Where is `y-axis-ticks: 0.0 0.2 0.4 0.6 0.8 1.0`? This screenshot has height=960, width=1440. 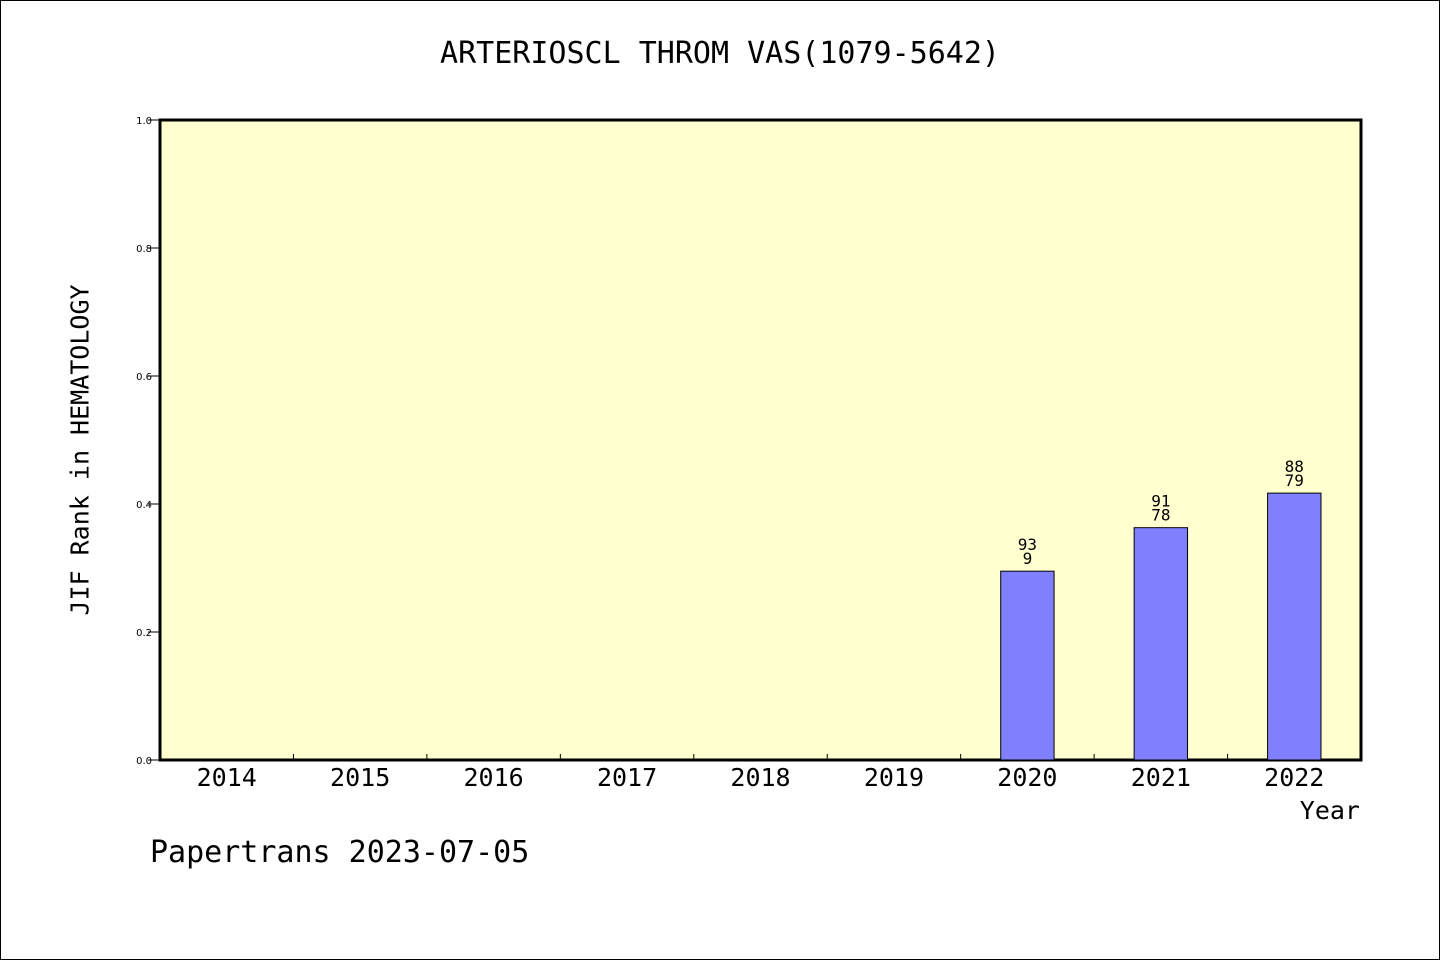 y-axis-ticks: 0.0 0.2 0.4 0.6 0.8 1.0 is located at coordinates (148, 441).